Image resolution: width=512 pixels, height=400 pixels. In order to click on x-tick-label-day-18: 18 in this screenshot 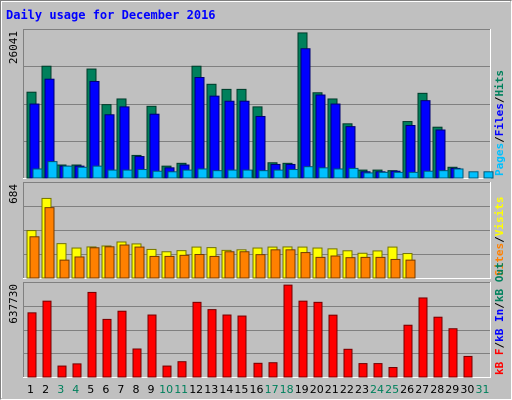, I will do `click(287, 389)`.